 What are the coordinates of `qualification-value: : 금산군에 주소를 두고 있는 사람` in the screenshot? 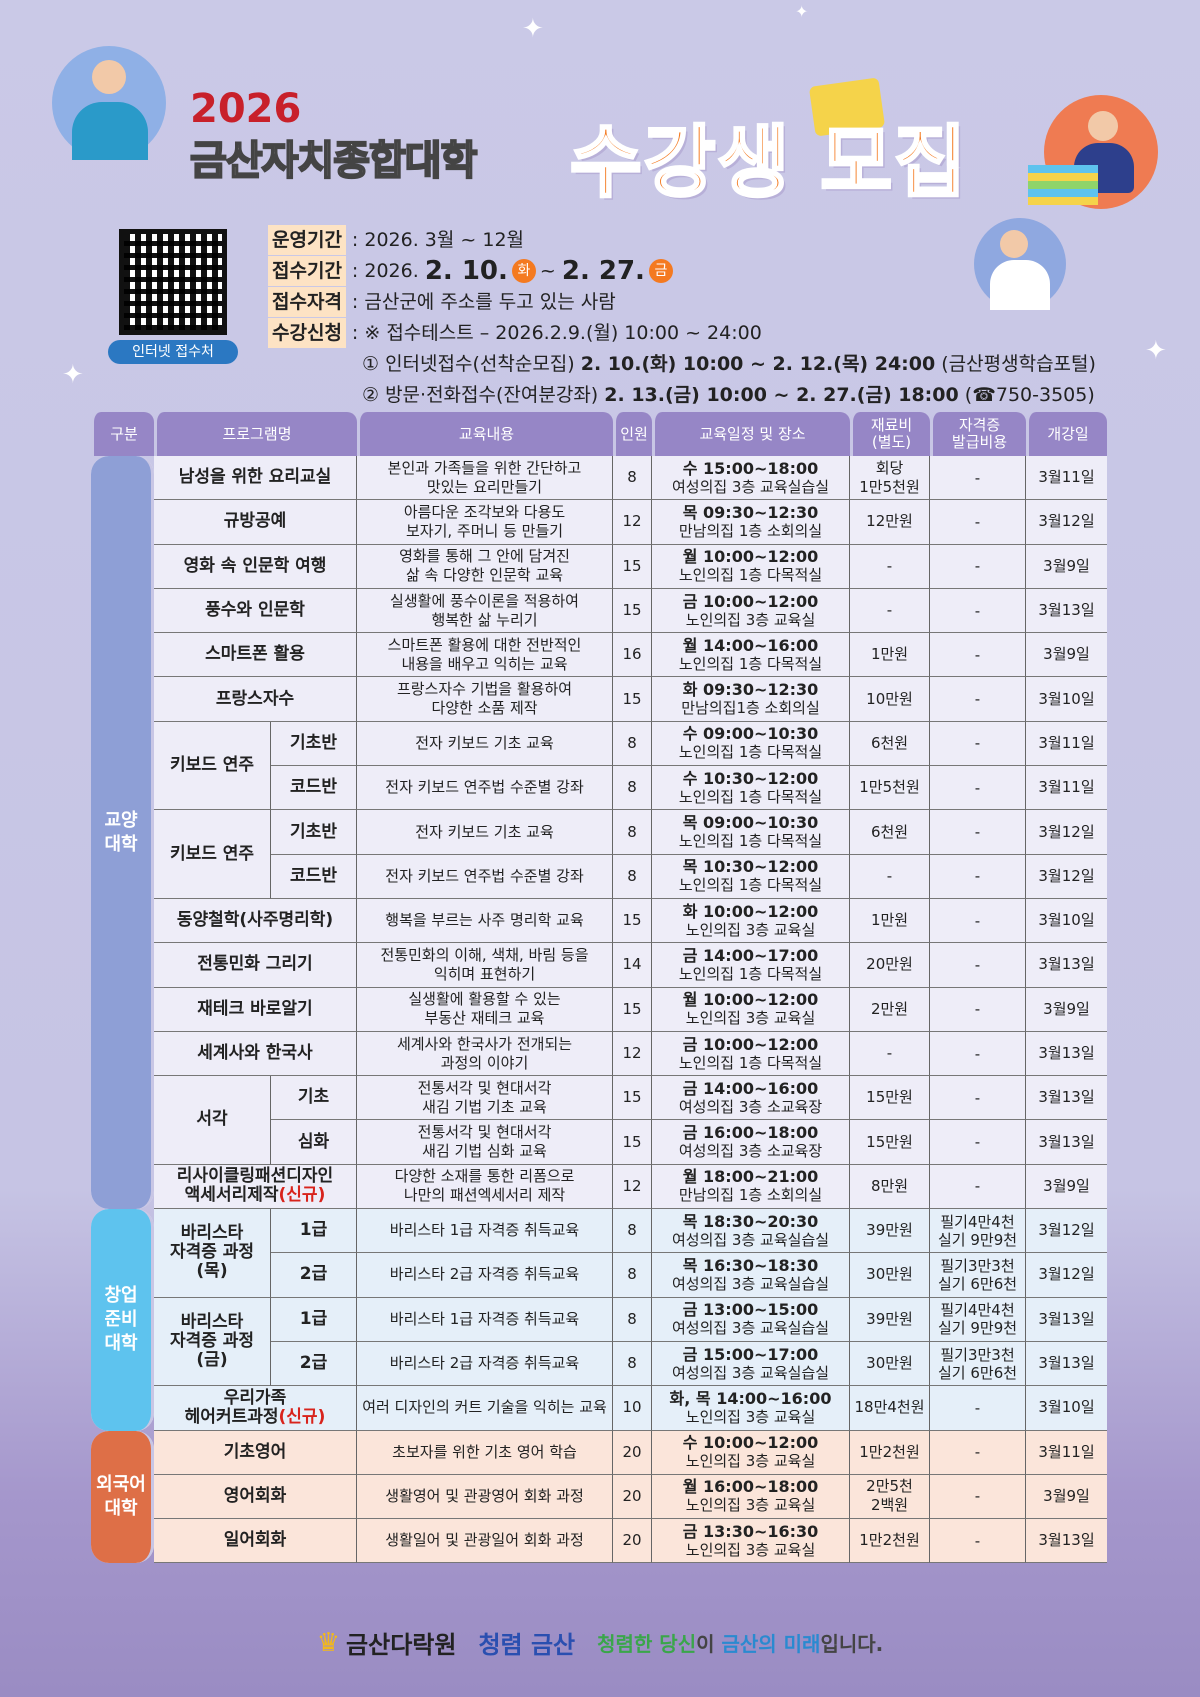 It's located at (483, 301).